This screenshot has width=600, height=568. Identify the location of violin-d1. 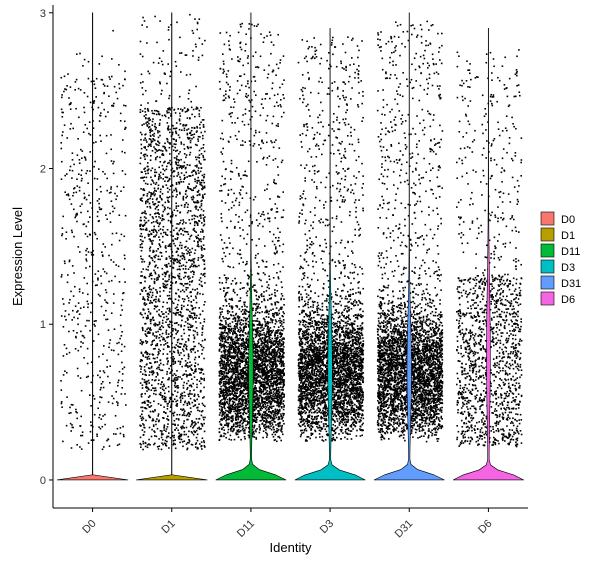
(172, 246).